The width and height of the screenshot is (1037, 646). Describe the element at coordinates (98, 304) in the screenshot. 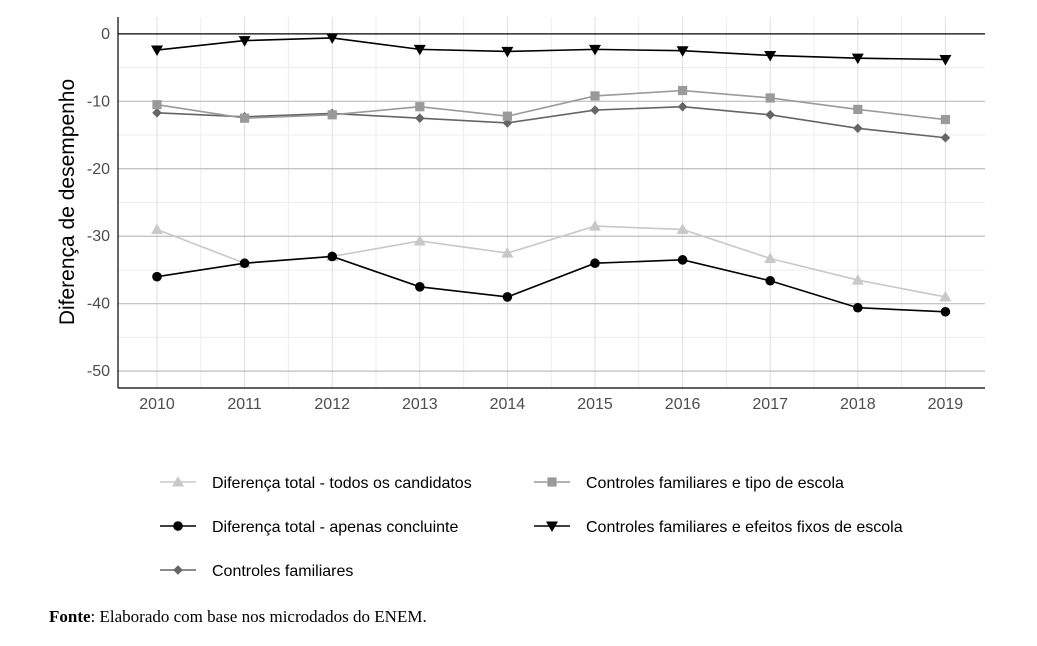

I see `y-tick-label: -40` at that location.